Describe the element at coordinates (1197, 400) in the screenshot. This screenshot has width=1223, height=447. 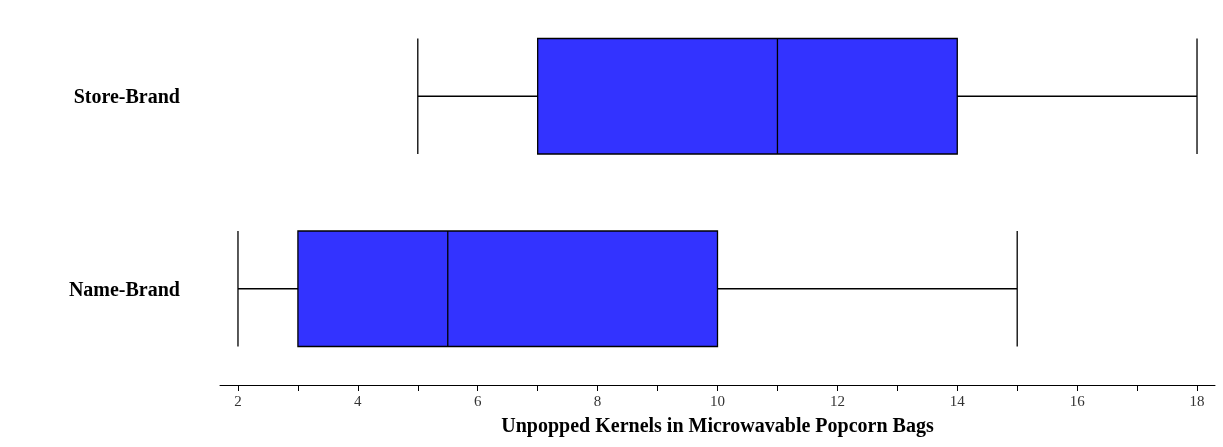
I see `x-tick-label: 18` at that location.